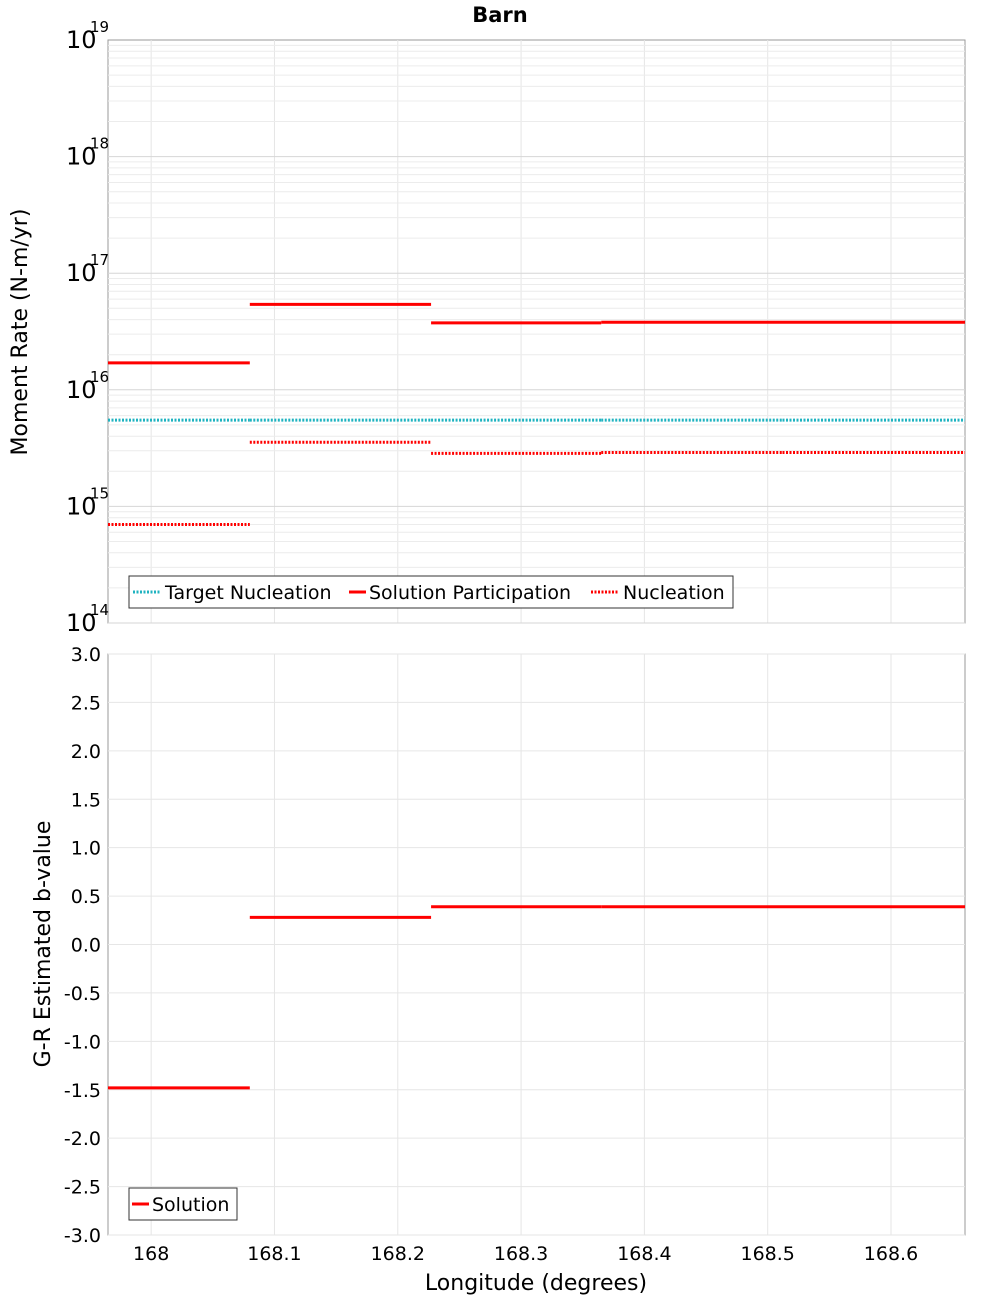  Describe the element at coordinates (190, 1205) in the screenshot. I see `legend-label-solution: Solution` at that location.